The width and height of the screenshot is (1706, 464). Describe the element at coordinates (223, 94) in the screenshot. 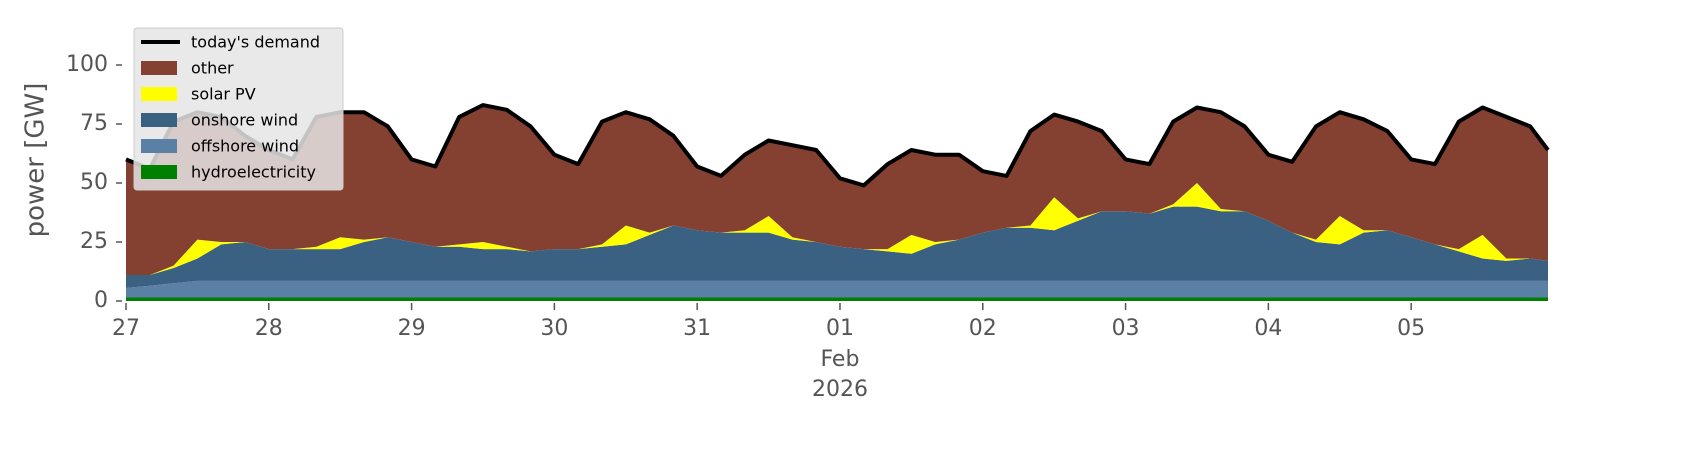

I see `legend-label: solar PV` at that location.